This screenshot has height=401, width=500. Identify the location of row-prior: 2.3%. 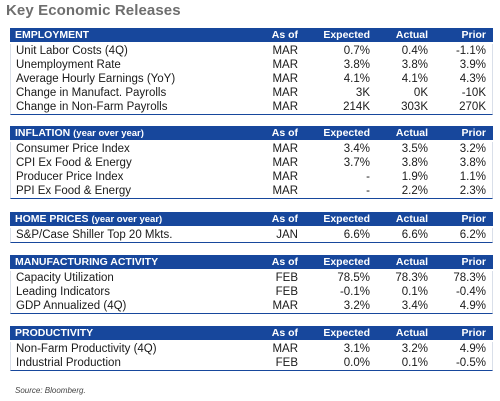
(472, 191).